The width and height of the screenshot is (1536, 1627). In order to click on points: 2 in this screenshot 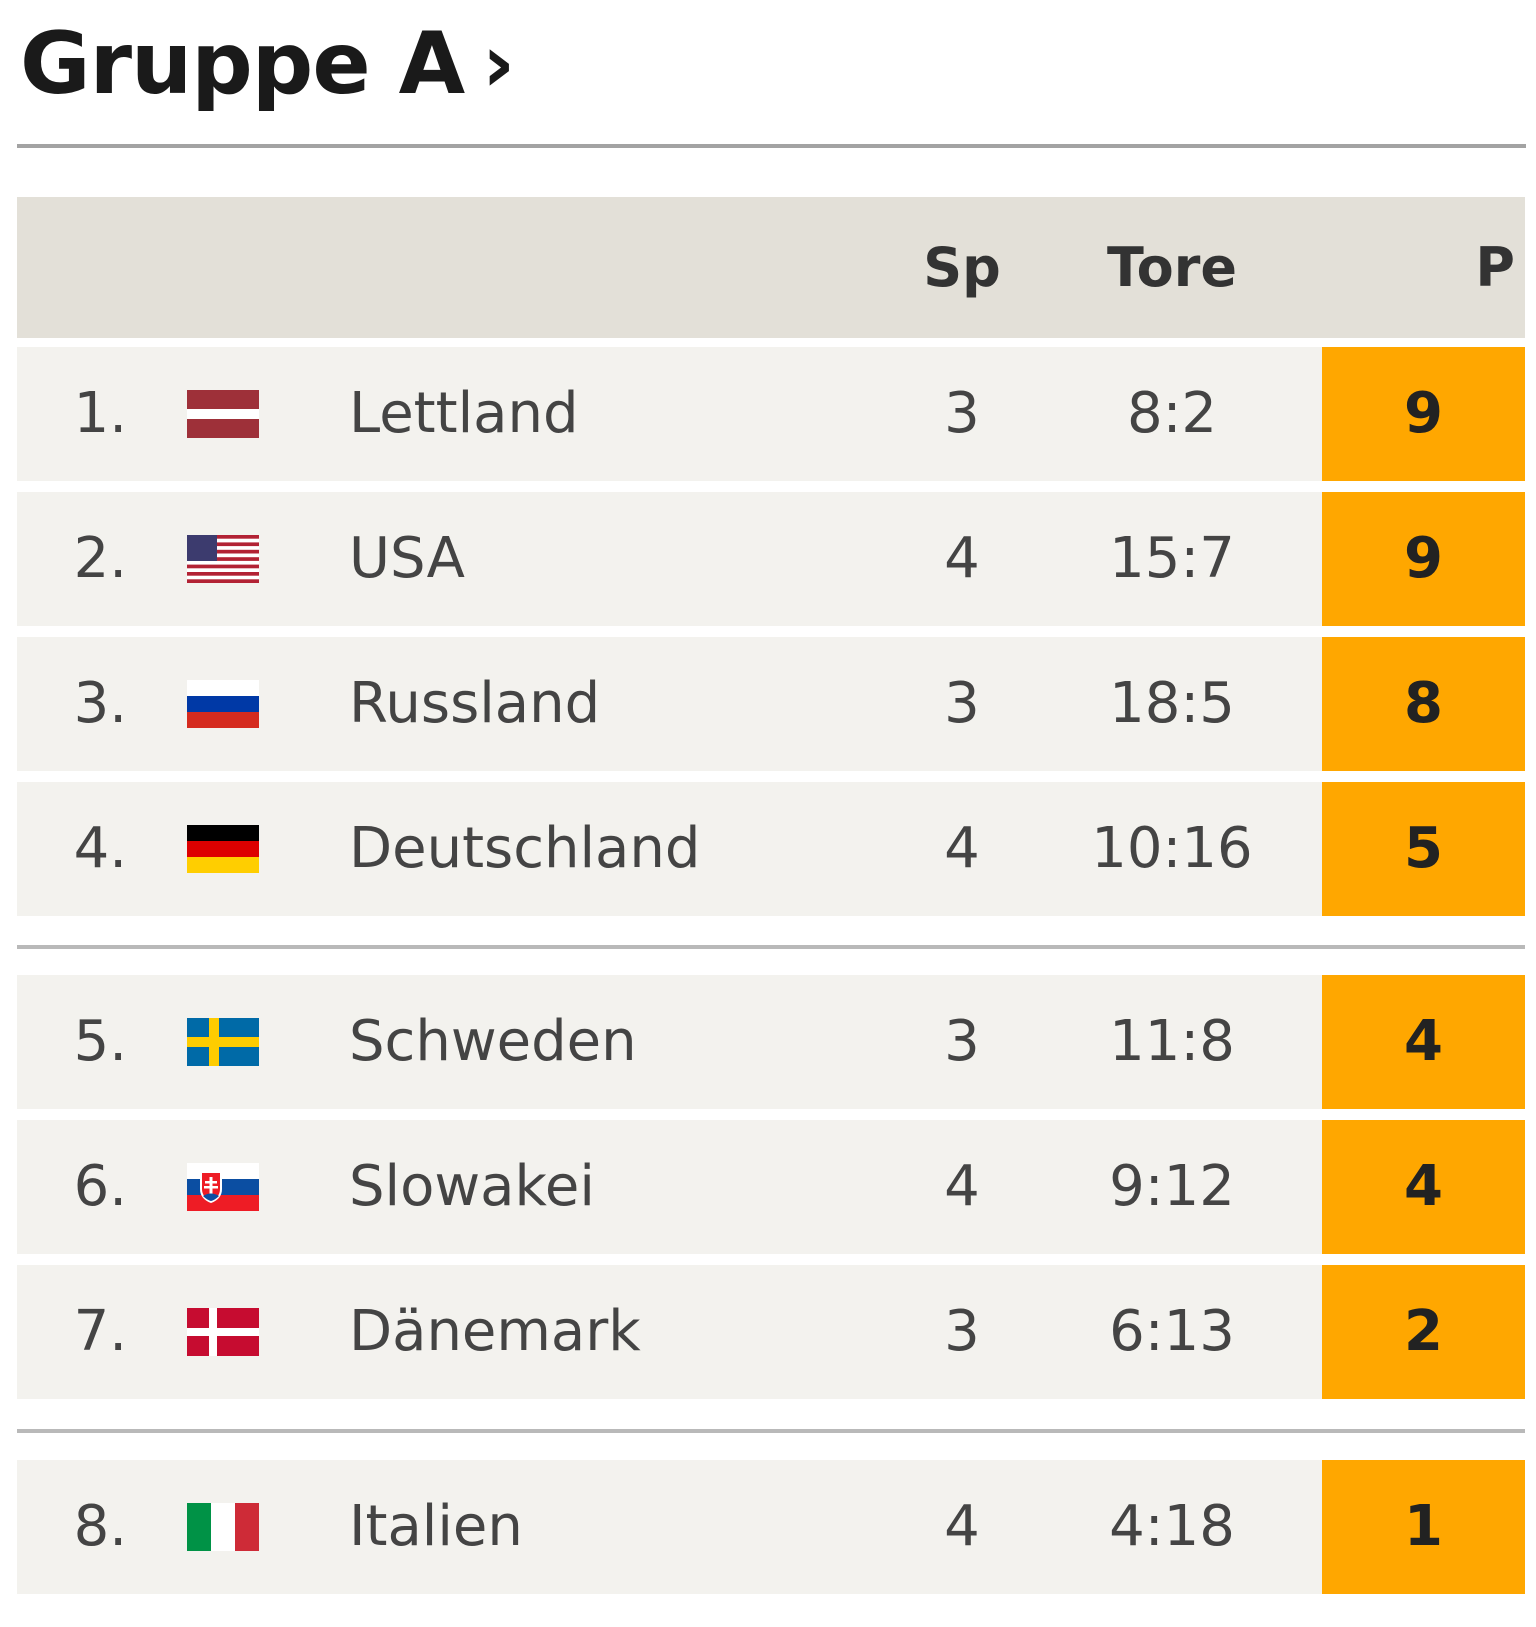, I will do `click(1423, 1332)`.